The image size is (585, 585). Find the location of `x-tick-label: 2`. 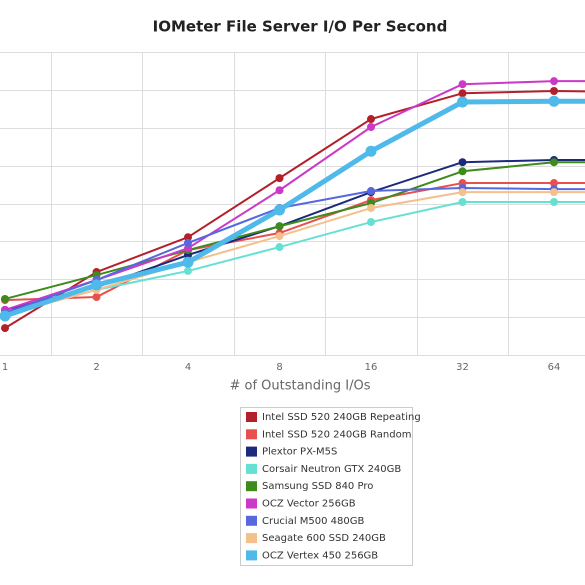

x-tick-label: 2 is located at coordinates (96, 367).